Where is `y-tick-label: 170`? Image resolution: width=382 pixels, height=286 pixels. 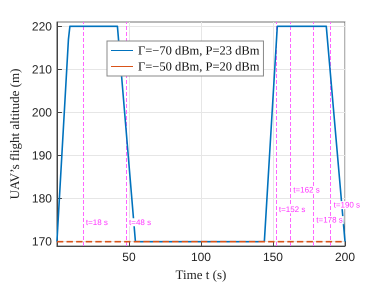 y-tick-label: 170 is located at coordinates (42, 241).